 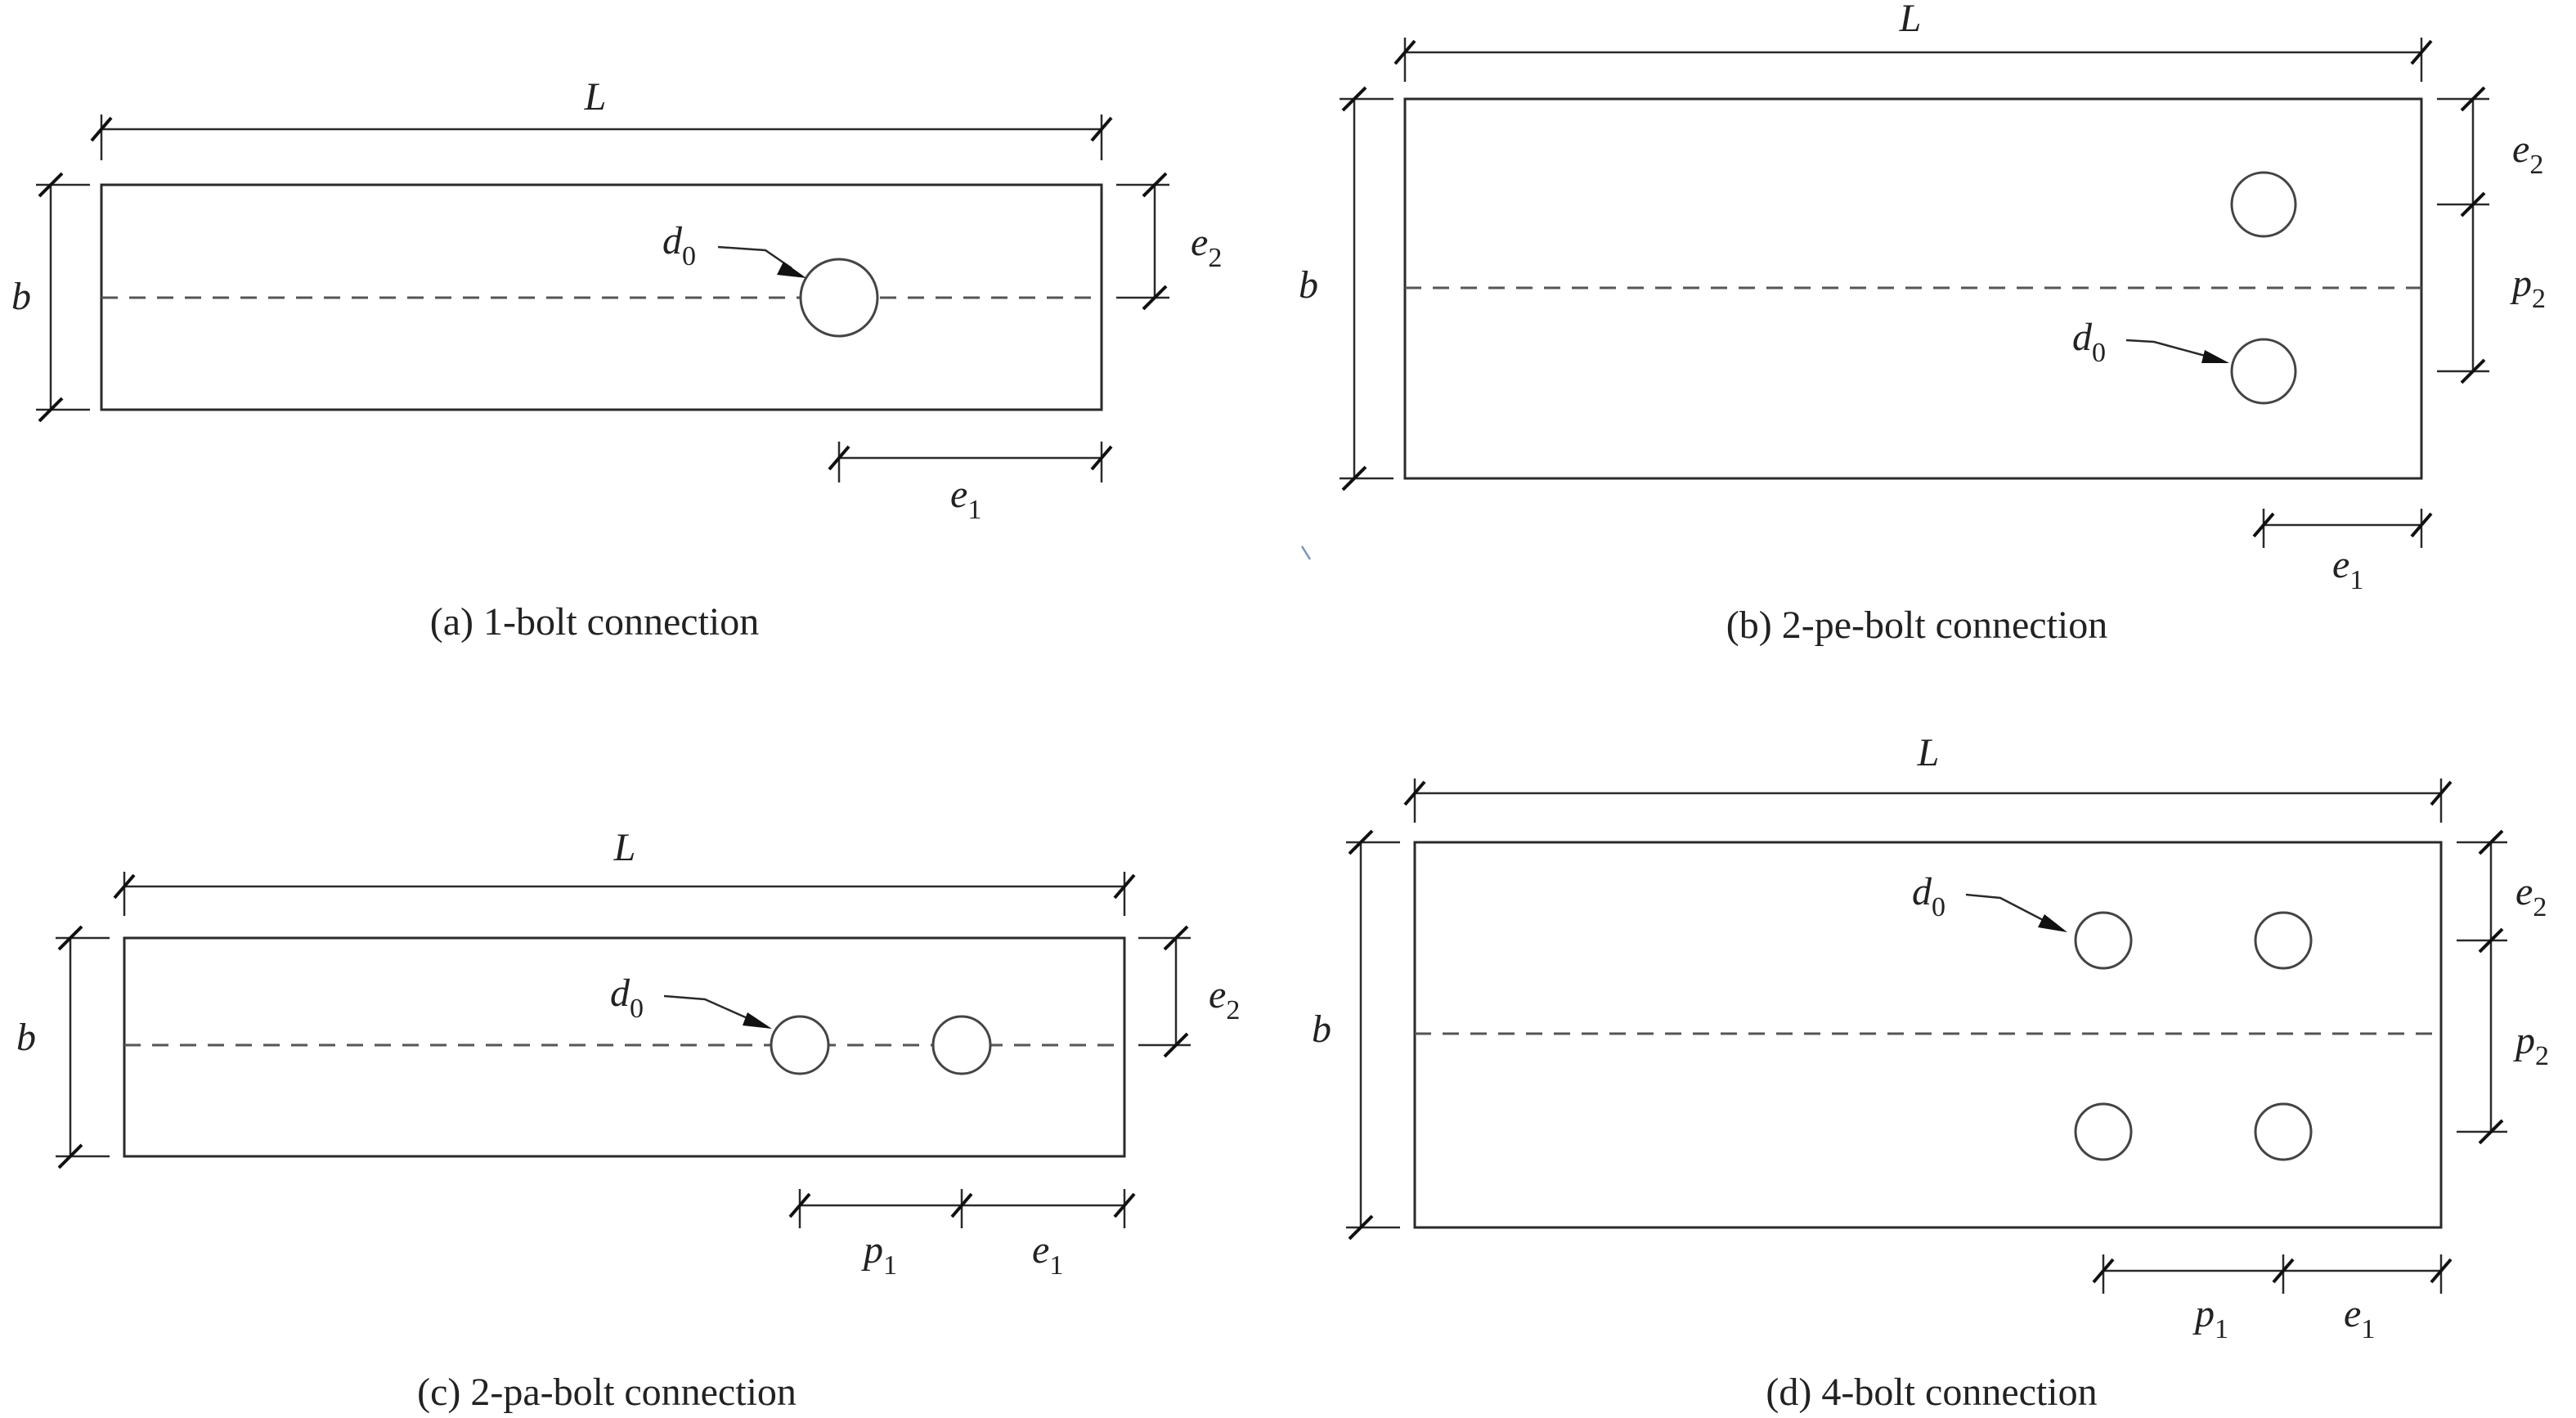 What do you see at coordinates (595, 622) in the screenshot?
I see `caption: (a) 1-bolt connection` at bounding box center [595, 622].